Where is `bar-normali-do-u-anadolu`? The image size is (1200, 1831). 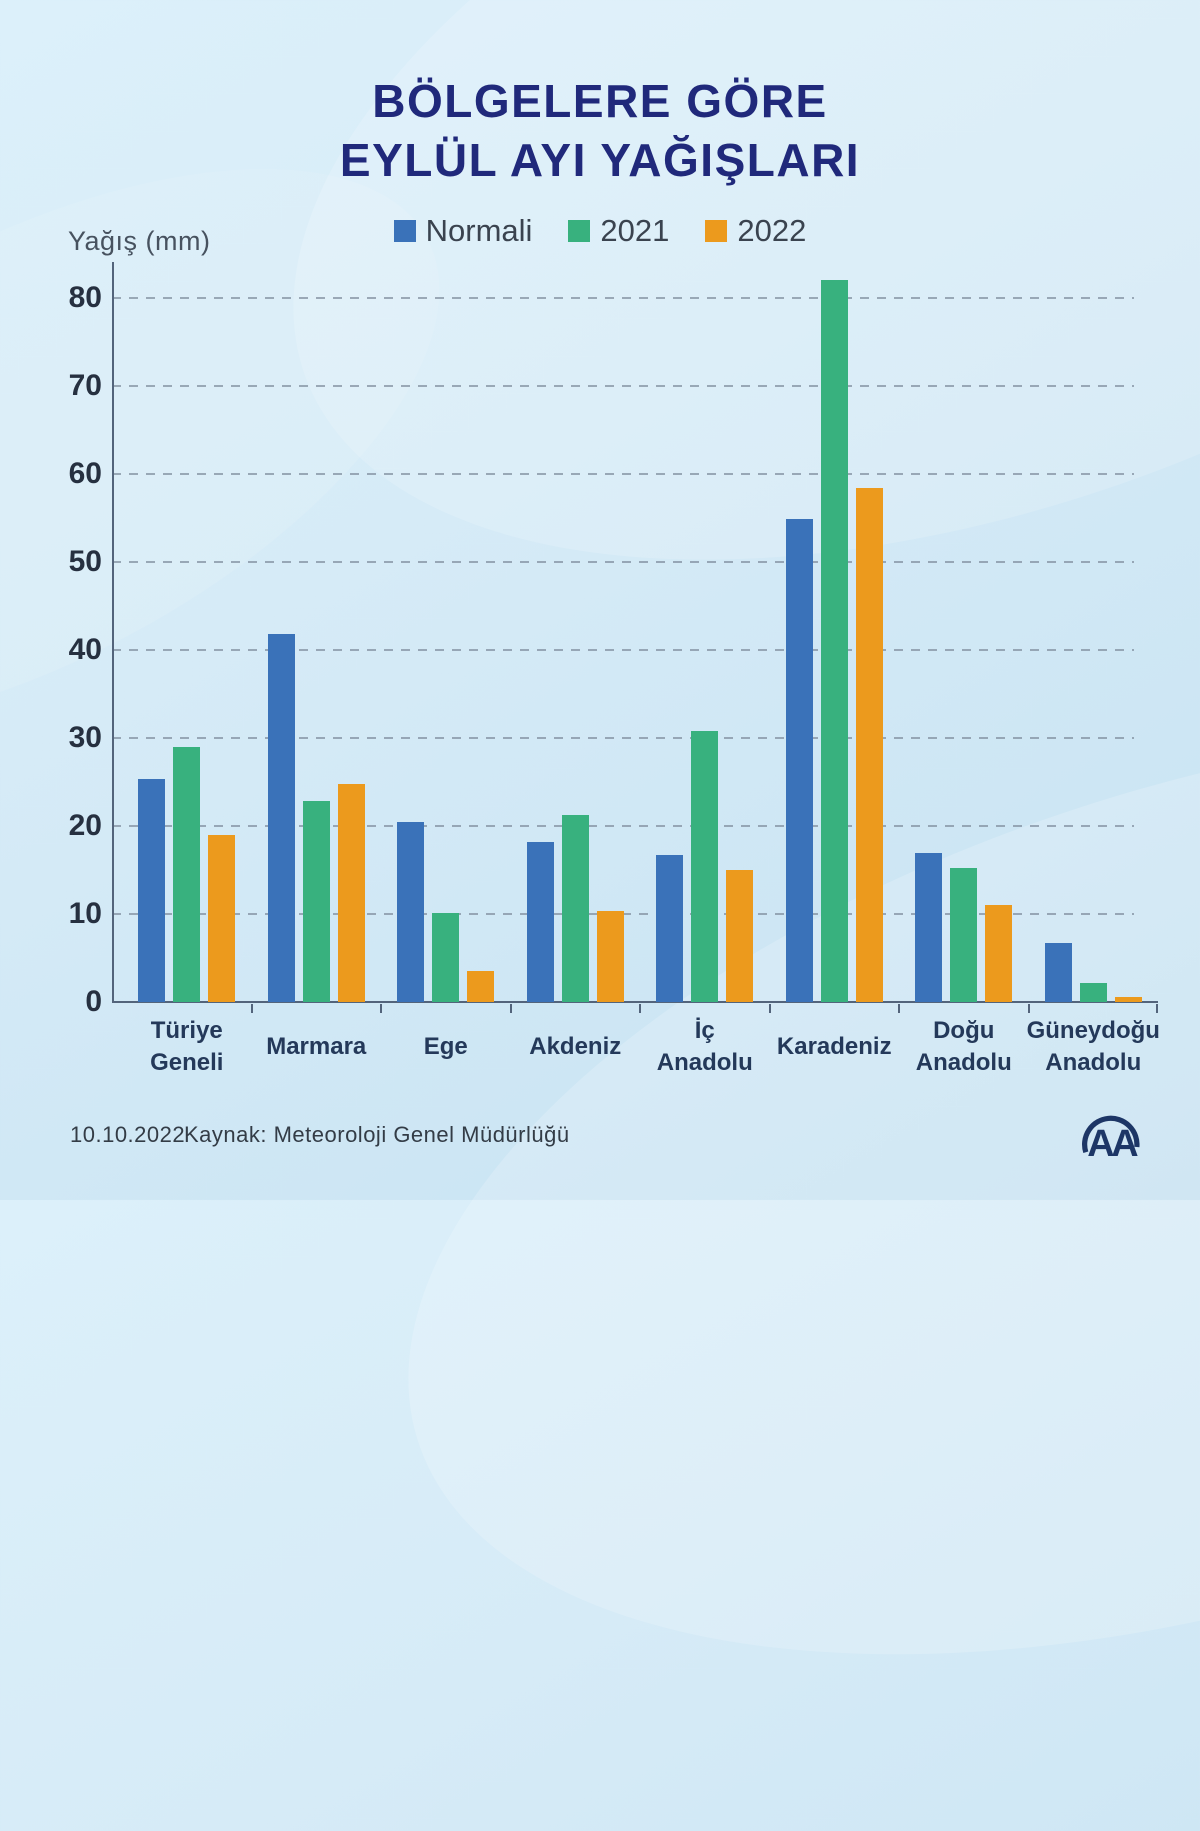
bar-normali-do-u-anadolu is located at coordinates (929, 927).